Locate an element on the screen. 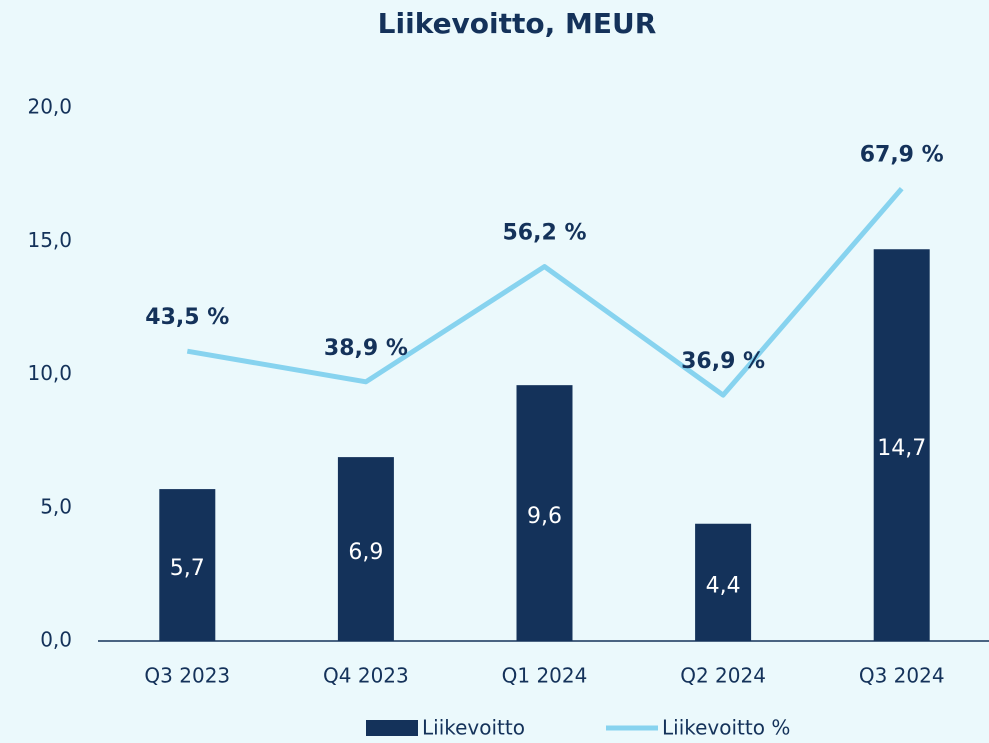  legend-label: Liikevoitto is located at coordinates (473, 728).